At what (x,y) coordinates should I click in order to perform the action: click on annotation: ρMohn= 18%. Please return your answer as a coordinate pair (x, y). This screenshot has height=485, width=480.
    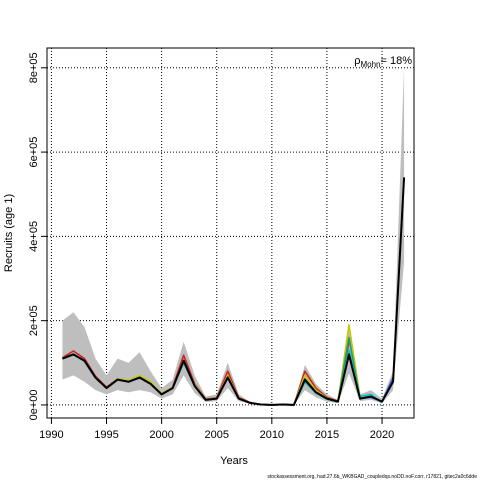
    Looking at the image, I should click on (383, 62).